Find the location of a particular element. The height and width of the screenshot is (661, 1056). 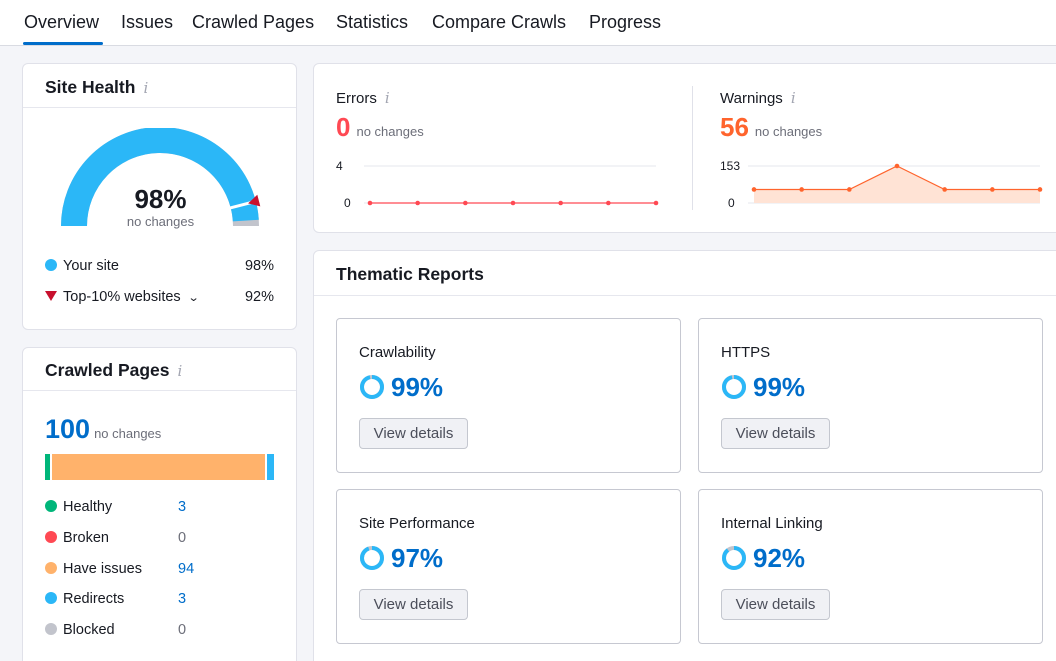

tab-progress: Progress is located at coordinates (625, 22).